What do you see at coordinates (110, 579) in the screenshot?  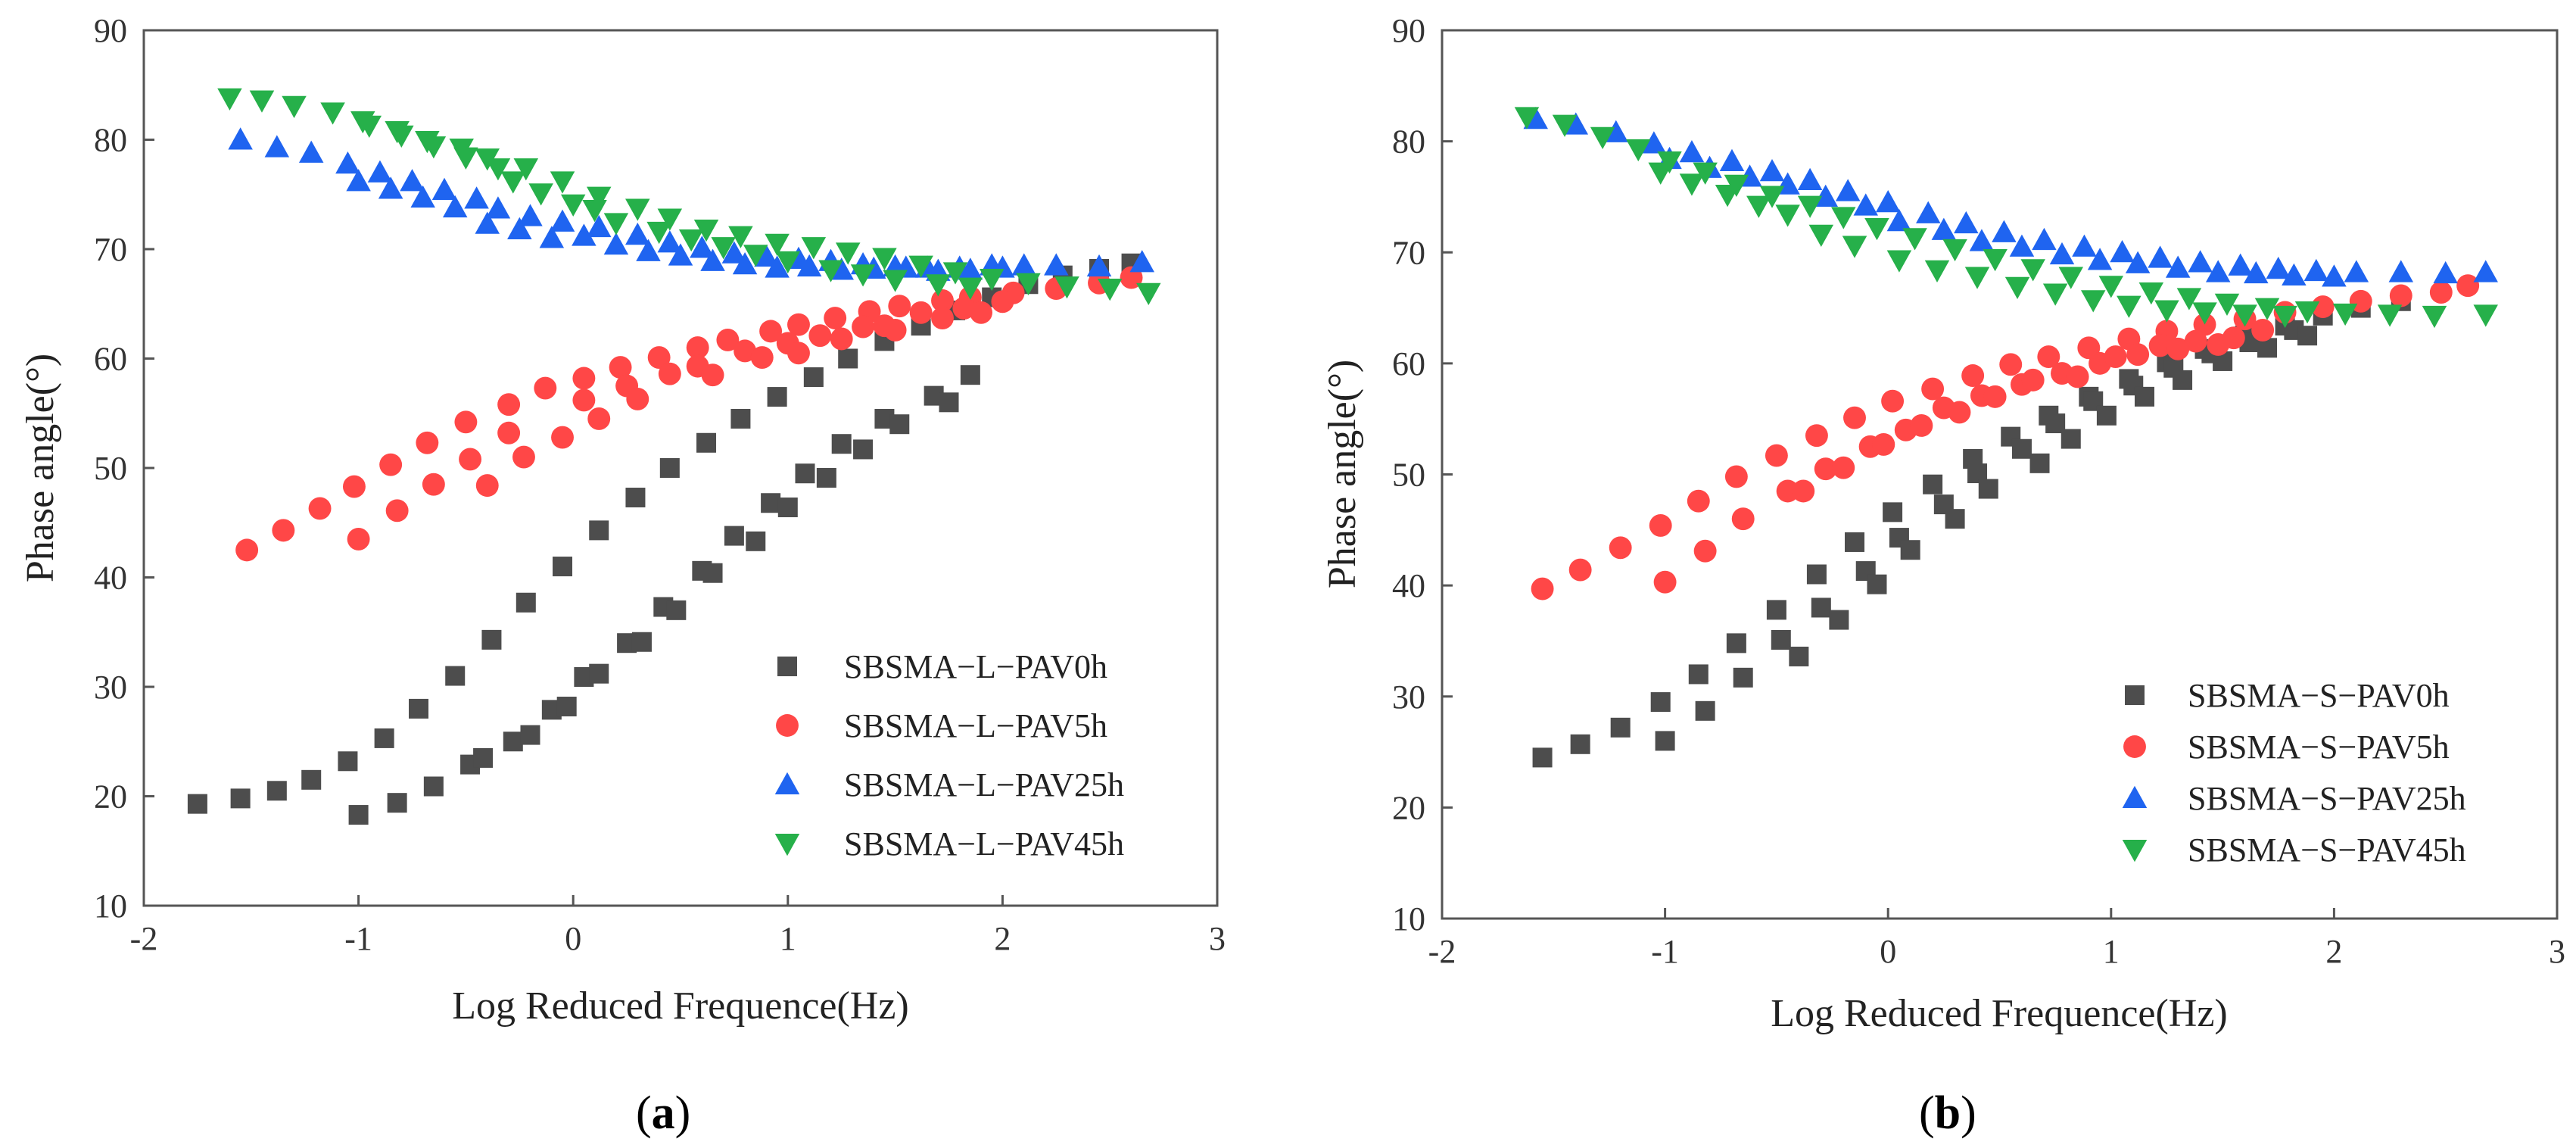 I see `y-tick-label: 40` at bounding box center [110, 579].